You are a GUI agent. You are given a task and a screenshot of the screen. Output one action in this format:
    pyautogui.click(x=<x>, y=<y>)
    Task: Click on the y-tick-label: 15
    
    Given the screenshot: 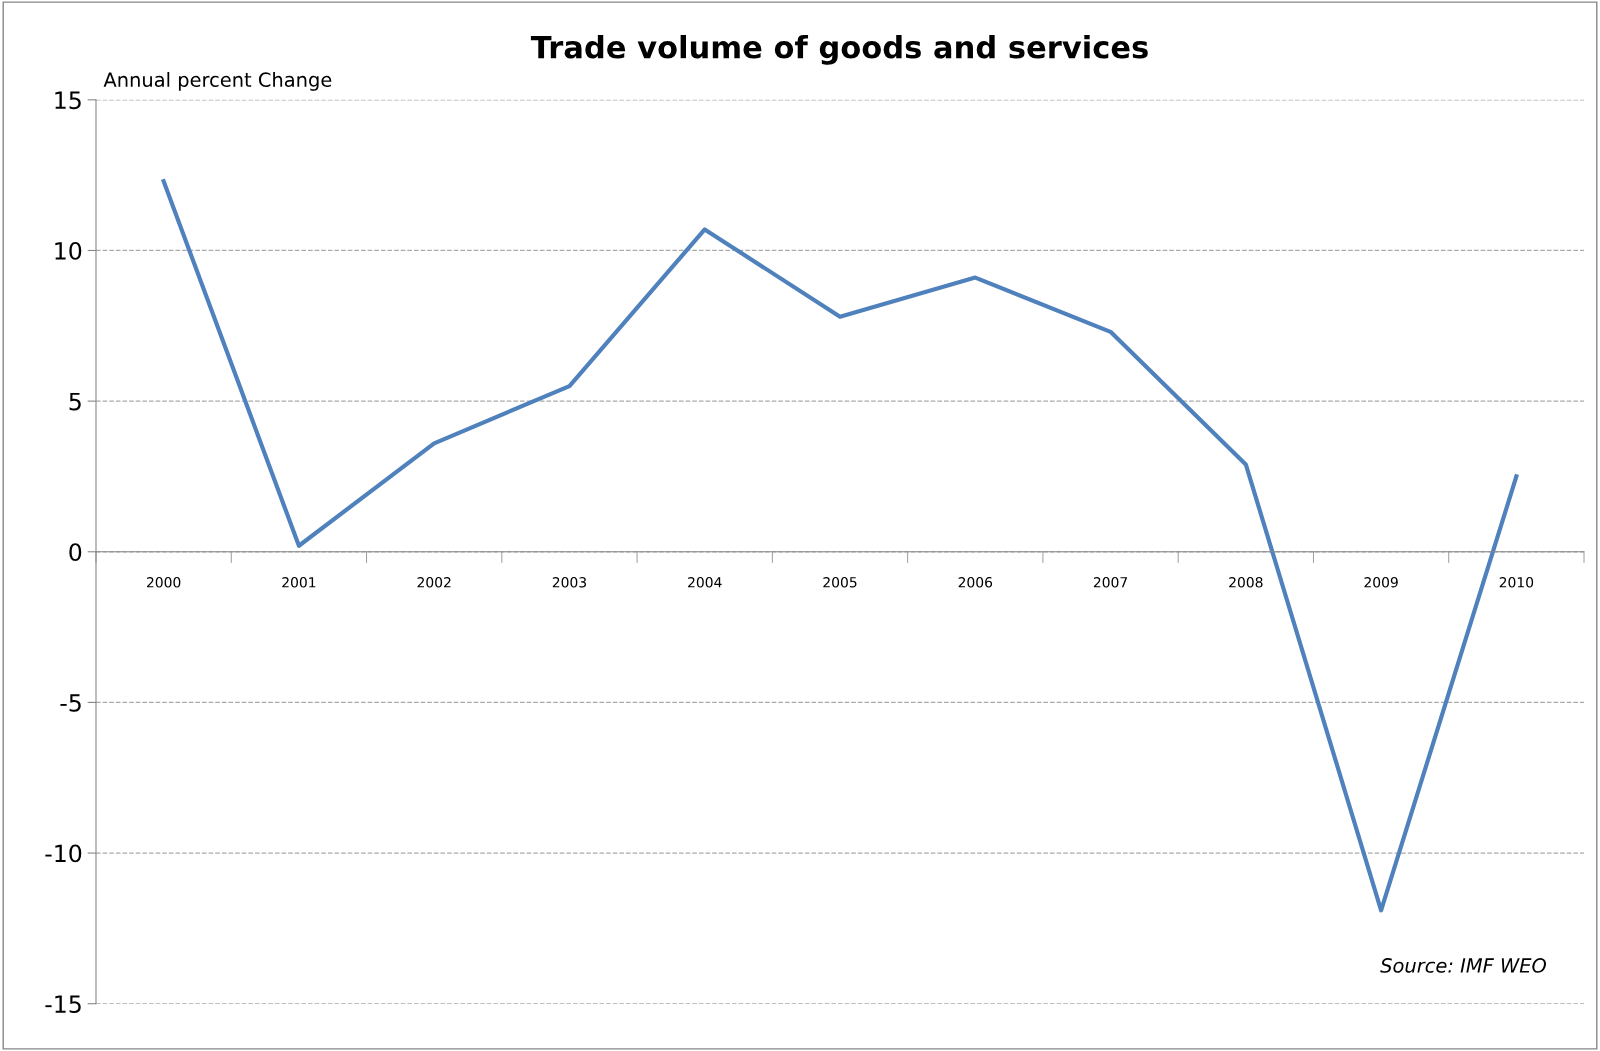 What is the action you would take?
    pyautogui.click(x=68, y=100)
    